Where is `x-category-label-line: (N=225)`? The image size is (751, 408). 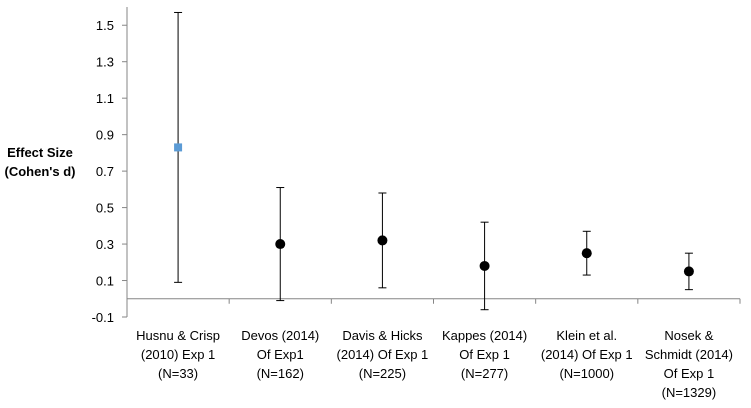 x-category-label-line: (N=225) is located at coordinates (382, 373).